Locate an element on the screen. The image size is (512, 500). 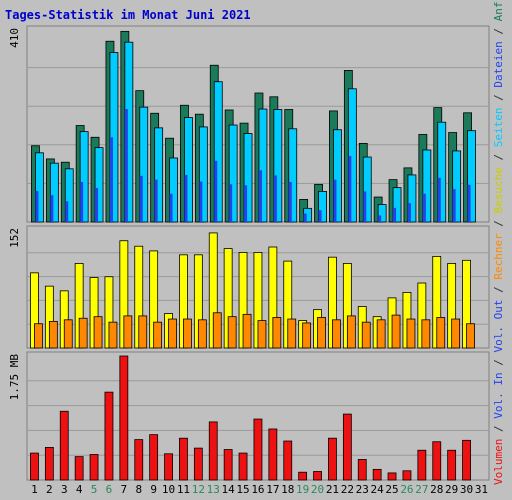
x-tick-label-29: 29 is located at coordinates (451, 489).